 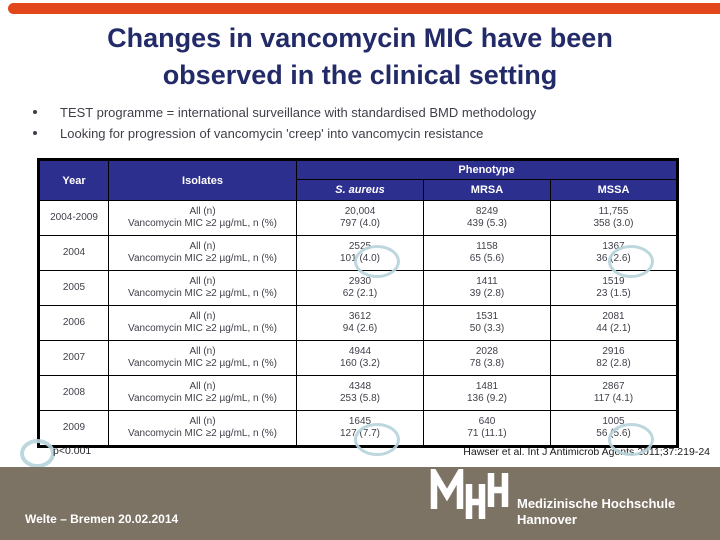 I want to click on column-header-mssa: MSSA, so click(x=614, y=190).